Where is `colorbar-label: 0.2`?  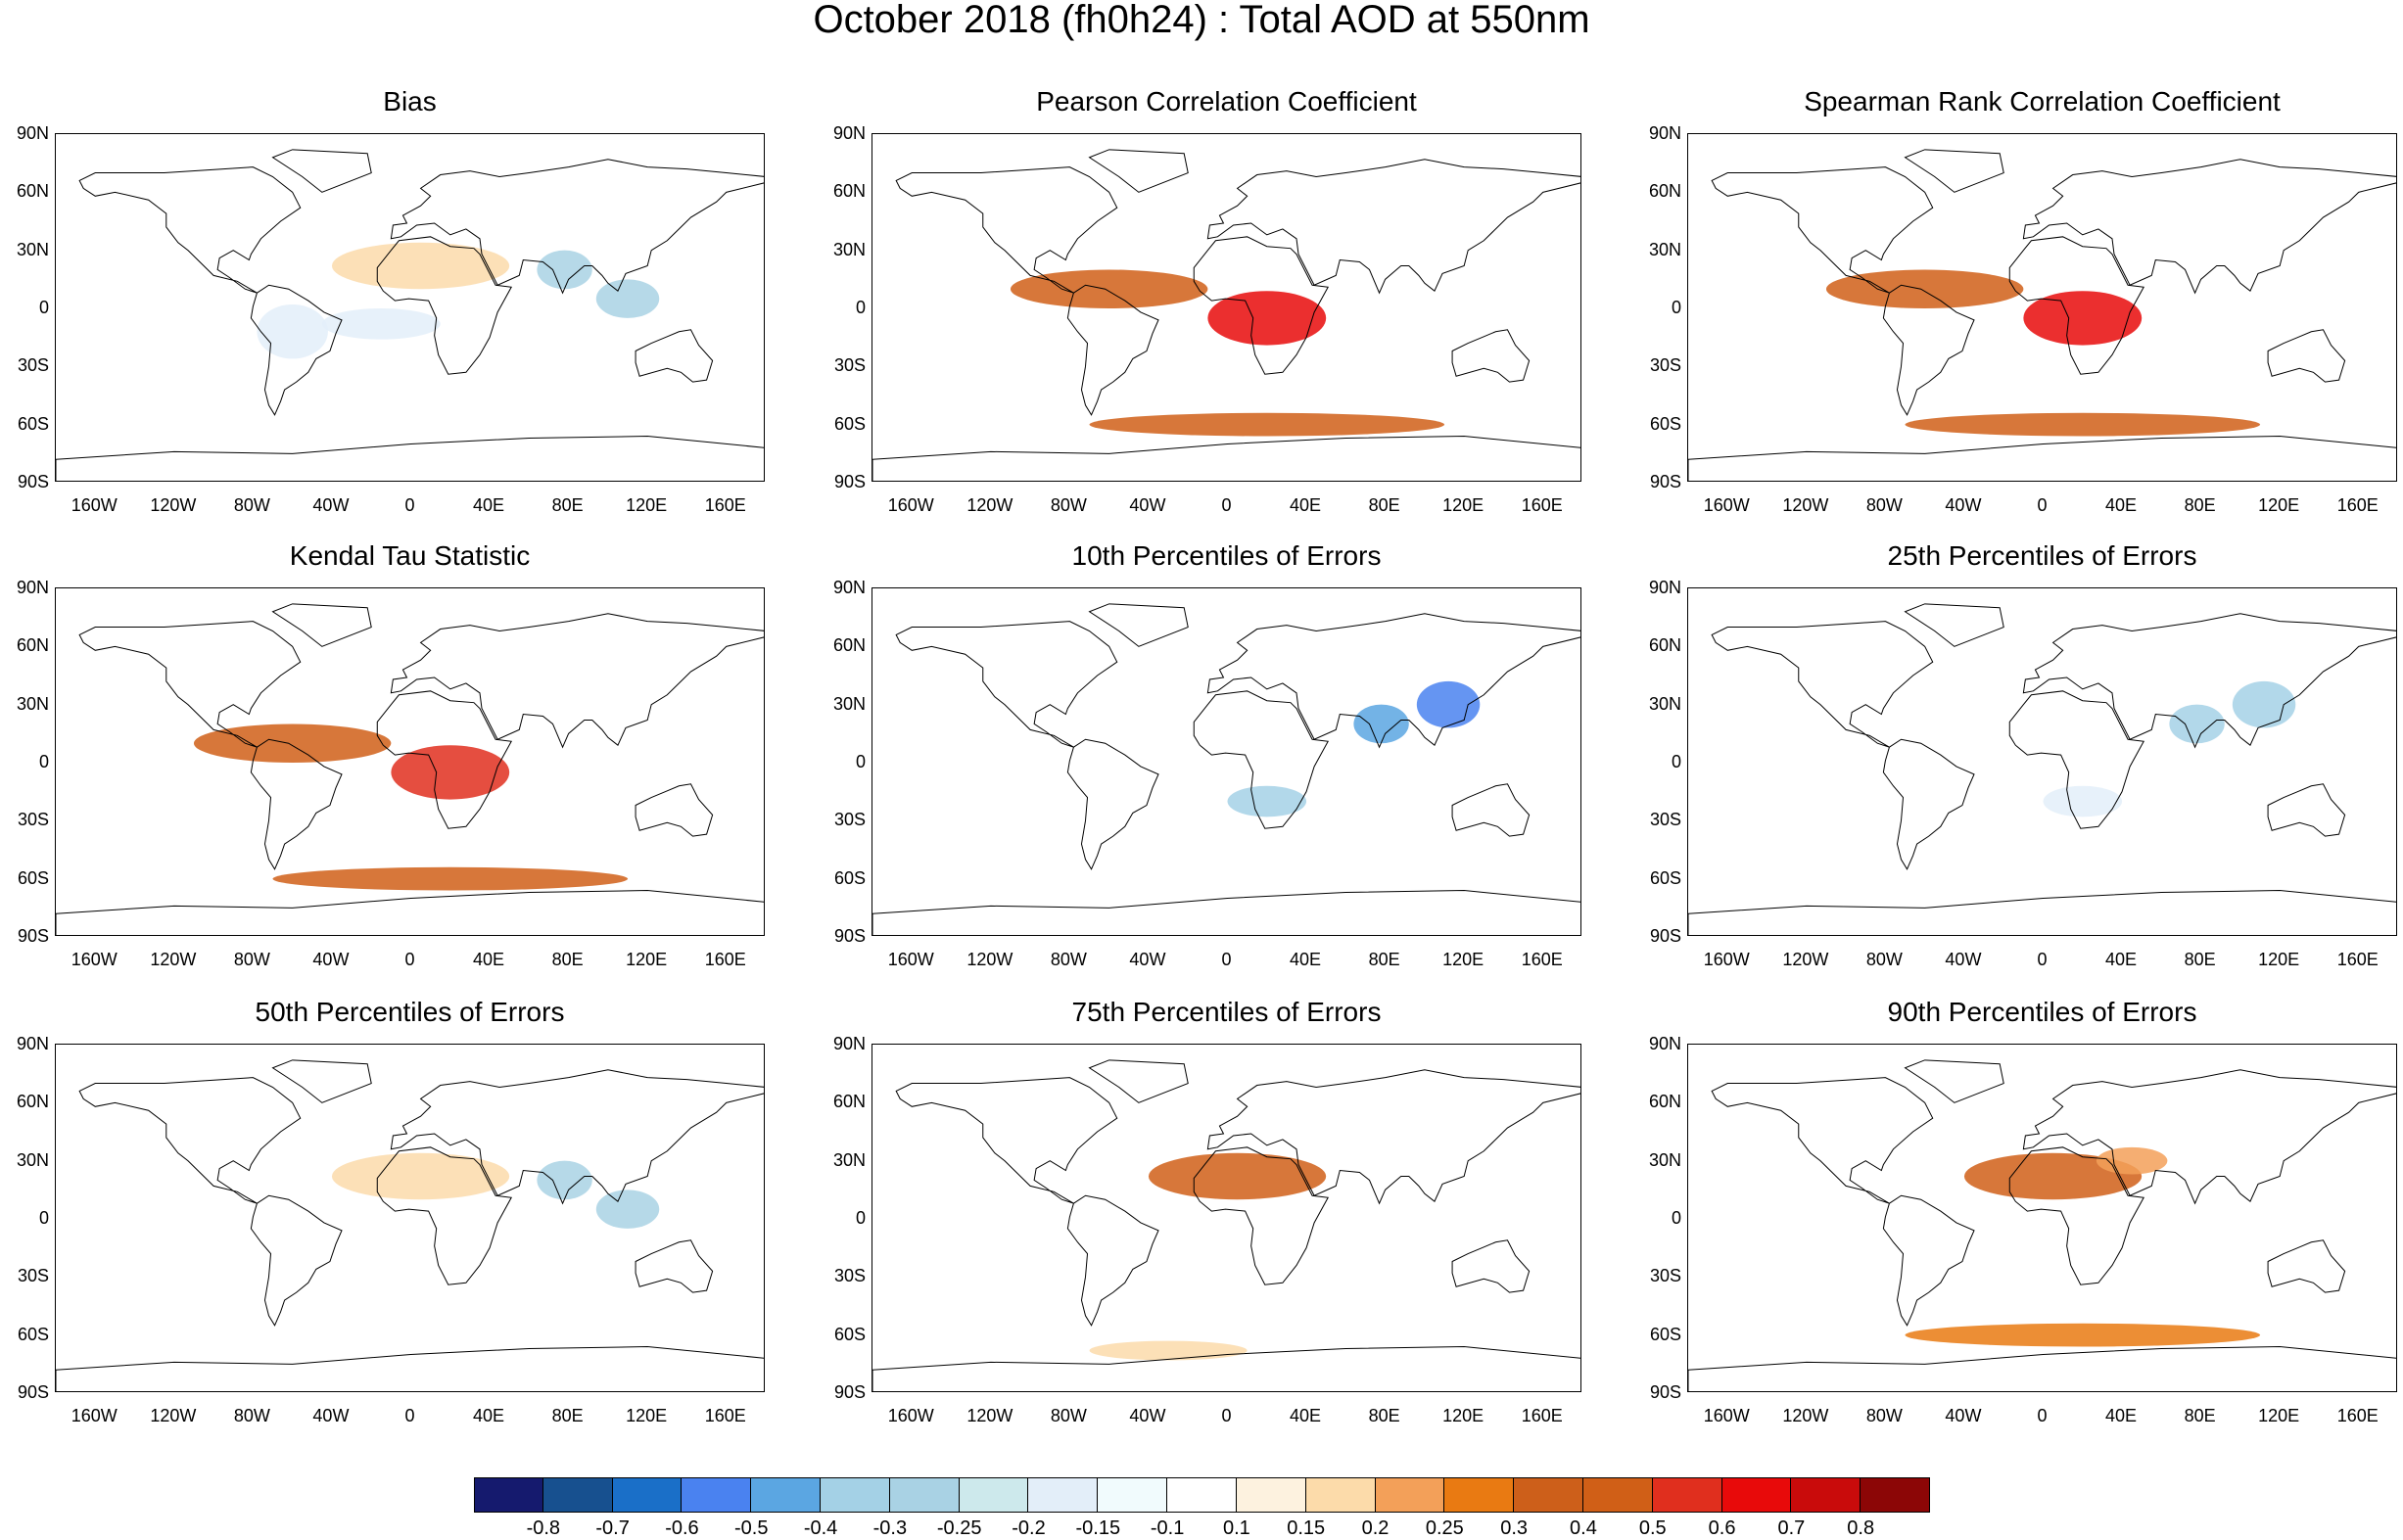
colorbar-label: 0.2 is located at coordinates (1375, 1528).